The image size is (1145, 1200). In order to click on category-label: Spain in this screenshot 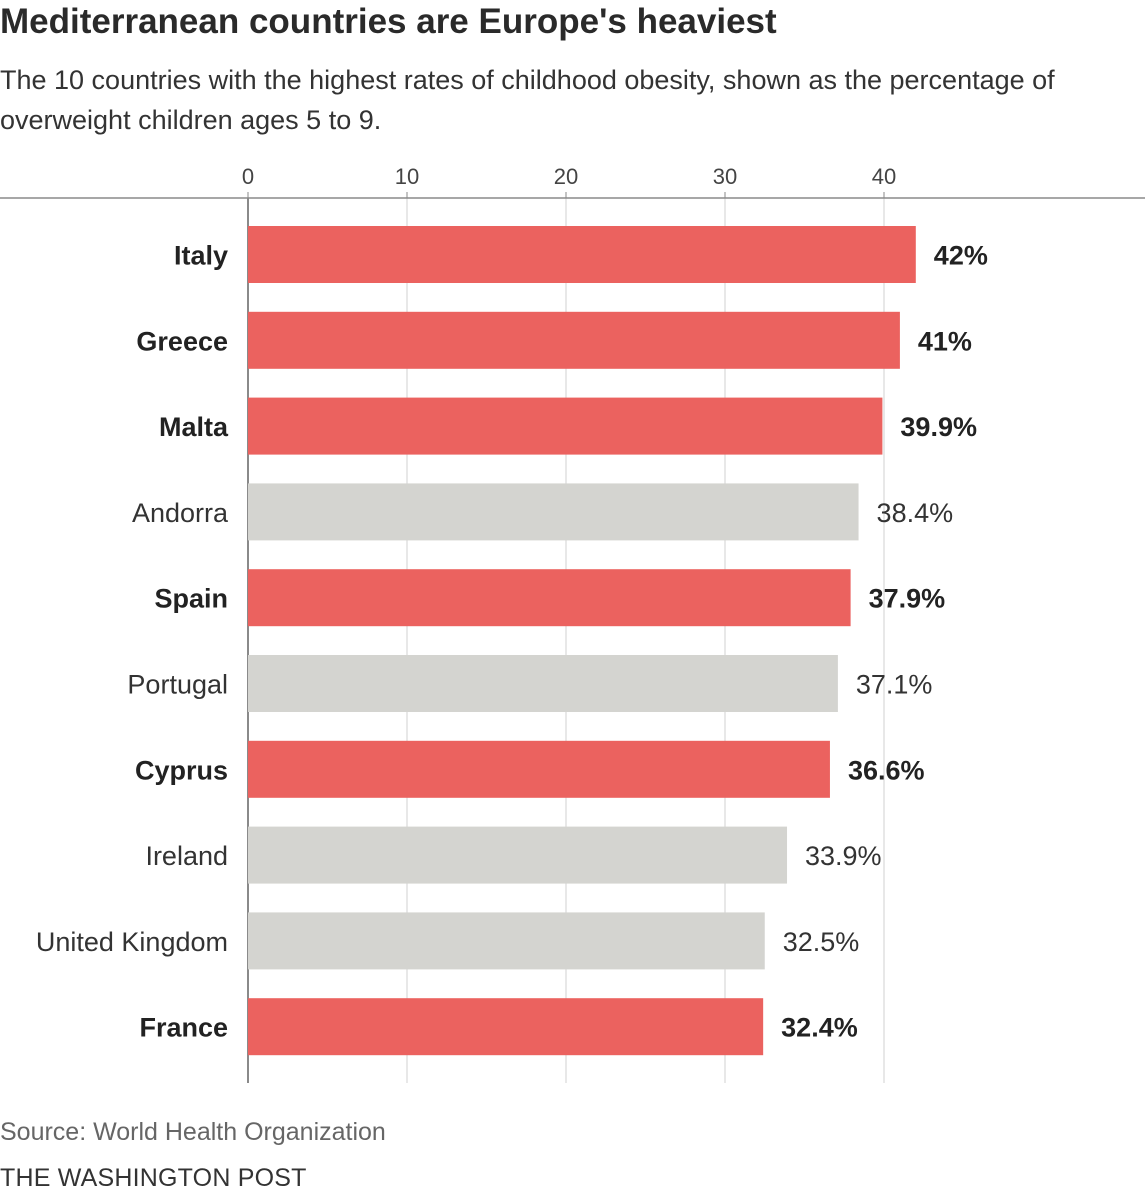, I will do `click(191, 599)`.